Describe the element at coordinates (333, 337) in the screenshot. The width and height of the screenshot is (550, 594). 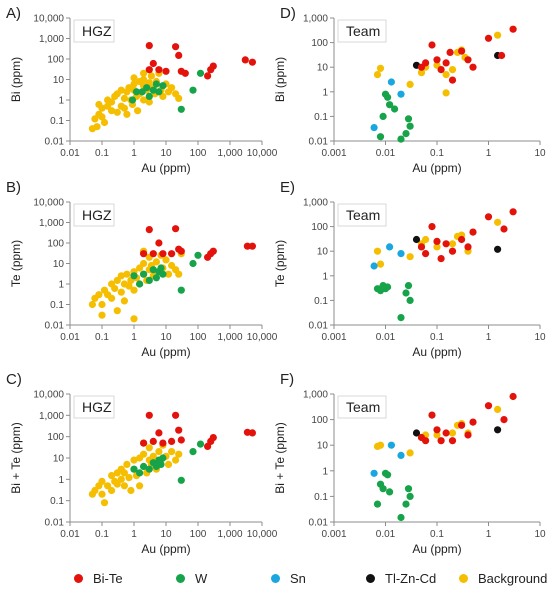
I see `x-tick-label: 0.001` at that location.